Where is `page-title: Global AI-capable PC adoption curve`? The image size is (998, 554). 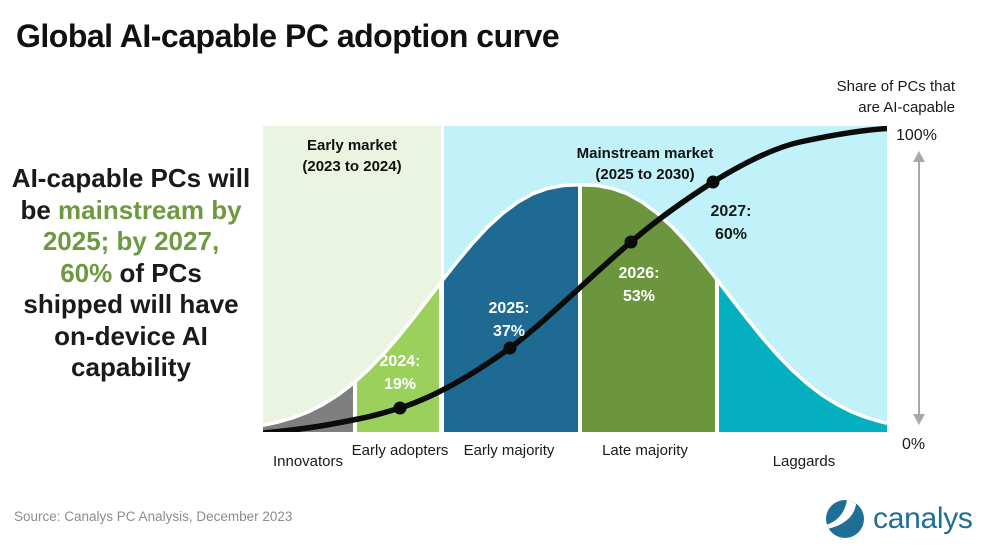
page-title: Global AI-capable PC adoption curve is located at coordinates (288, 36).